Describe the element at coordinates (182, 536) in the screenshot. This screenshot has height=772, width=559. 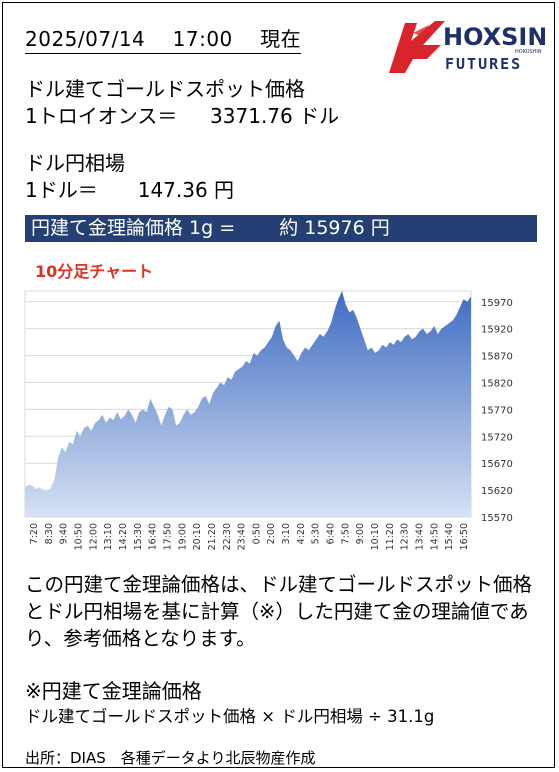
I see `x-tick-label: 19:00` at that location.